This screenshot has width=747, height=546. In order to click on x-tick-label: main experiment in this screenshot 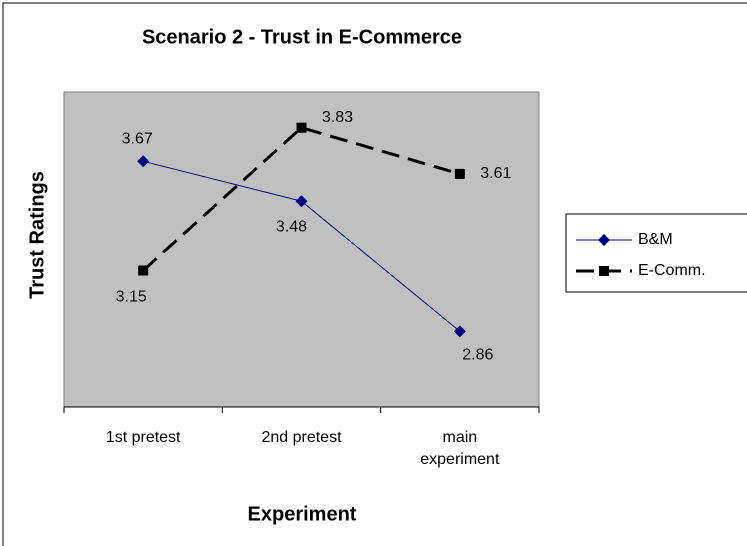, I will do `click(460, 448)`.